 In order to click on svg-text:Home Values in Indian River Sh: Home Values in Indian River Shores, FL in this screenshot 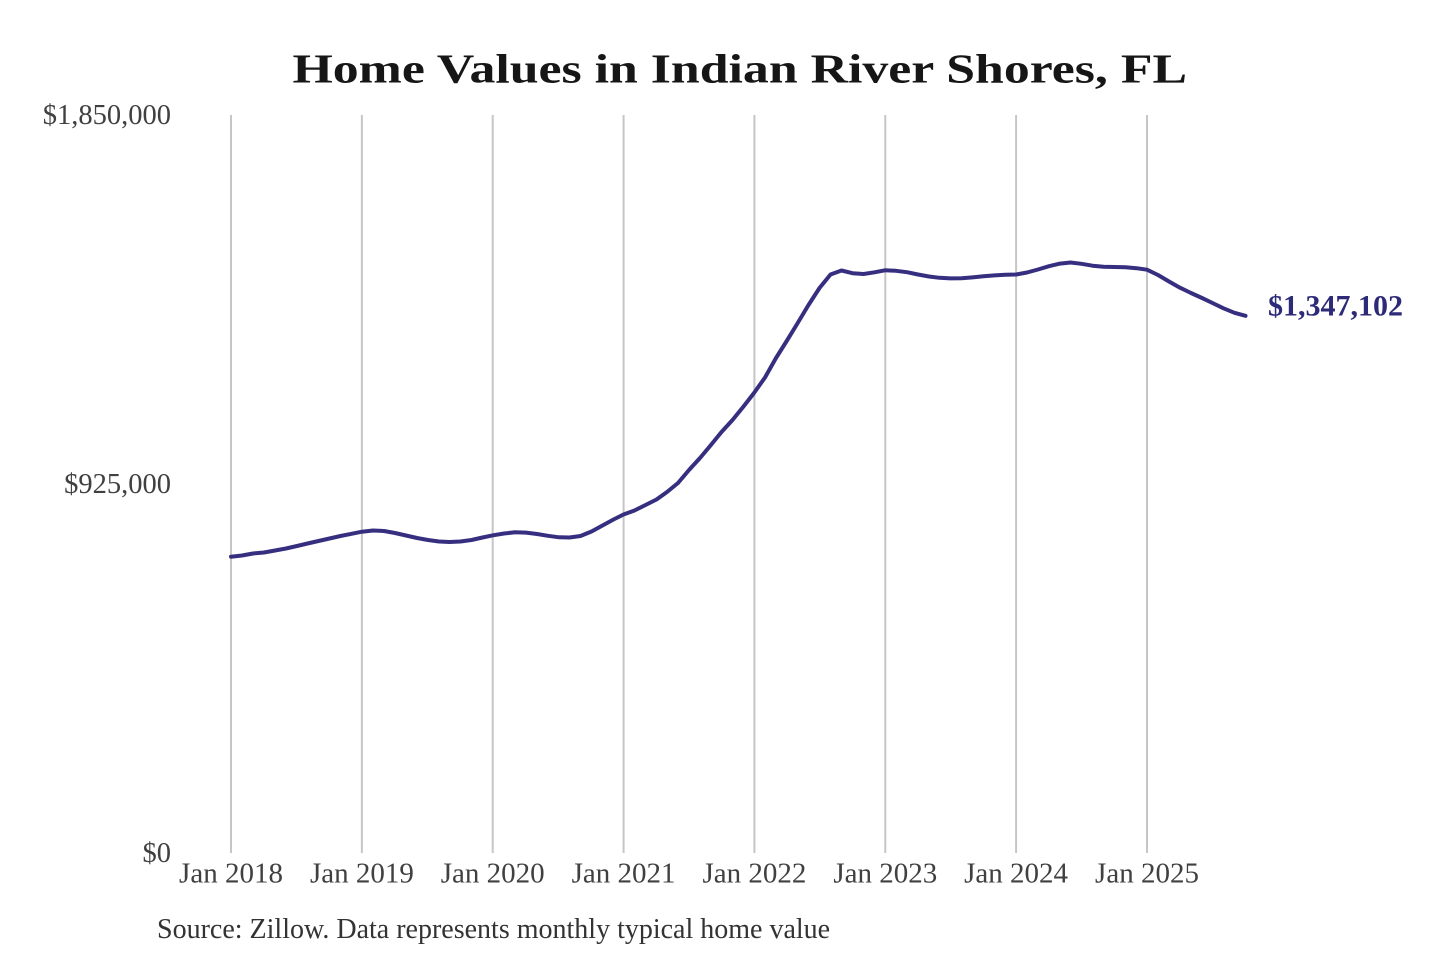, I will do `click(740, 69)`.